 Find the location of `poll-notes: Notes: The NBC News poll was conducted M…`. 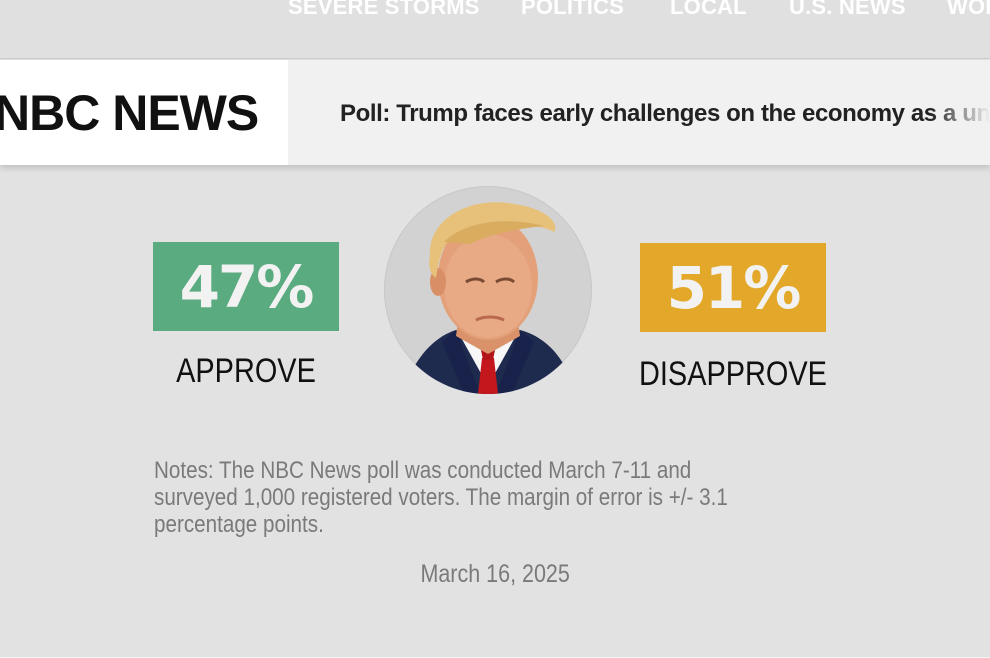

poll-notes: Notes: The NBC News poll was conducted M… is located at coordinates (441, 497).